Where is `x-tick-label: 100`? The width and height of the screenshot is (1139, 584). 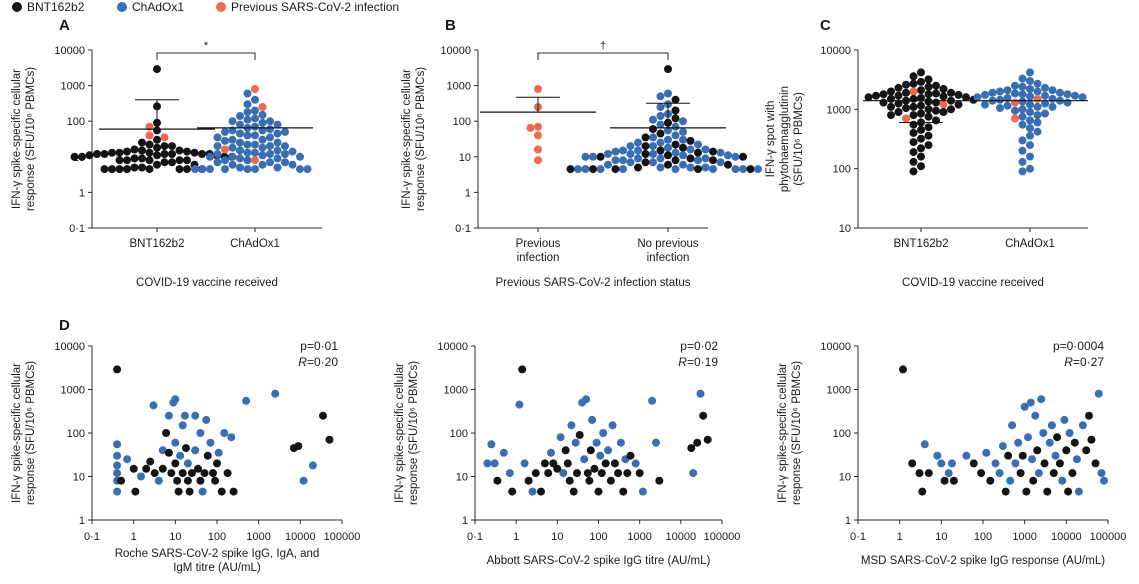
x-tick-label: 100 is located at coordinates (217, 537).